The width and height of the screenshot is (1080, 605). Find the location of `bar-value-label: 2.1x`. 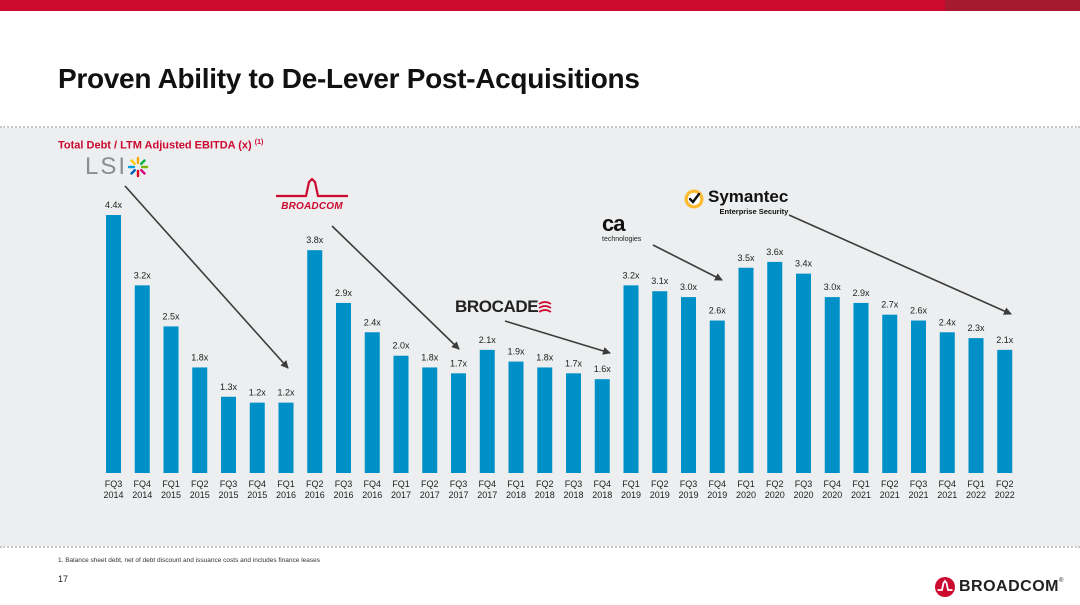

bar-value-label: 2.1x is located at coordinates (1005, 340).